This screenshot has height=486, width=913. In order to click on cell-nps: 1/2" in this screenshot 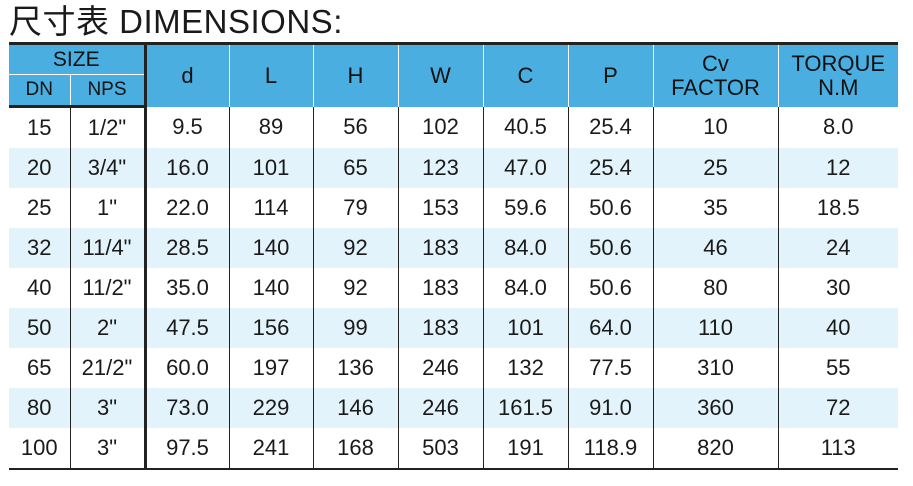, I will do `click(108, 127)`.